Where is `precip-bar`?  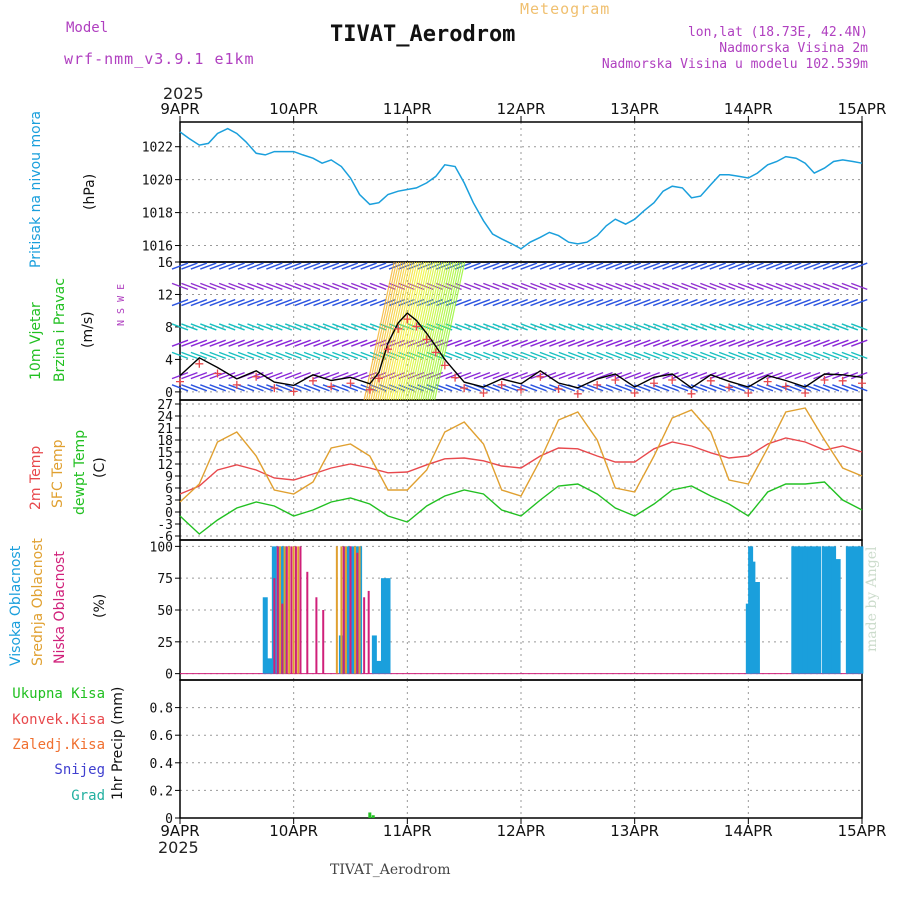
precip-bar is located at coordinates (370, 815).